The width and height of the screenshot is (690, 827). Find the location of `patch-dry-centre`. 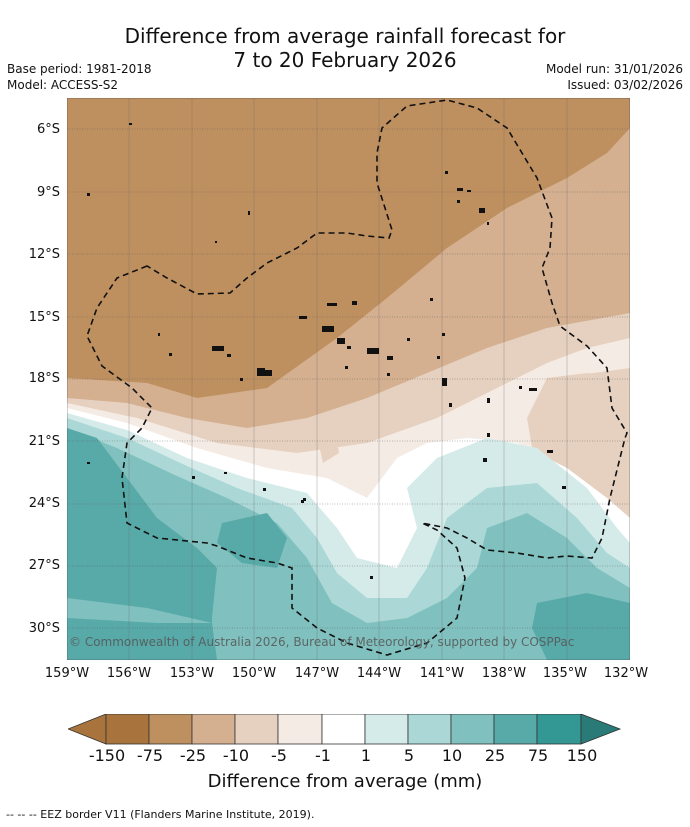

patch-dry-centre is located at coordinates (328, 445).